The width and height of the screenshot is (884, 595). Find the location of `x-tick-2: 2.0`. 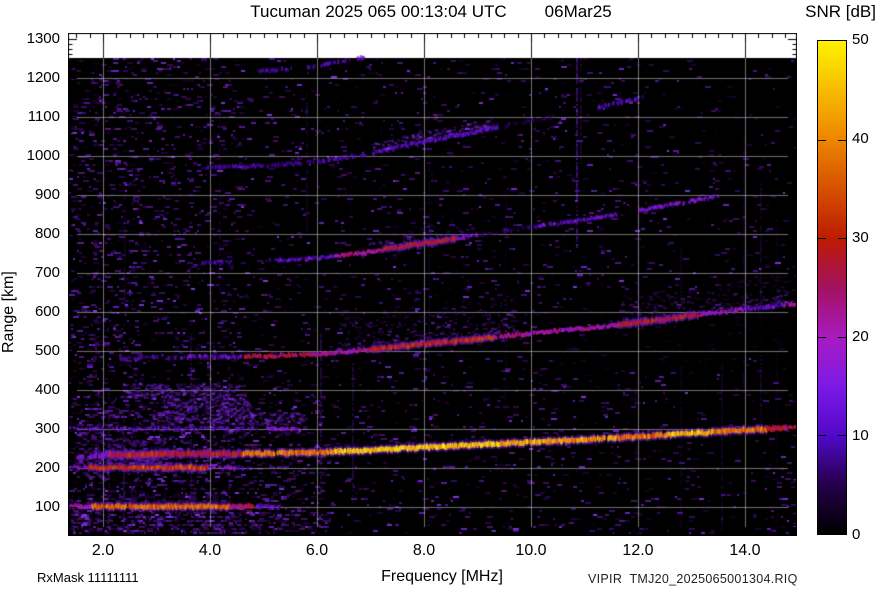

x-tick-2: 2.0 is located at coordinates (103, 550).